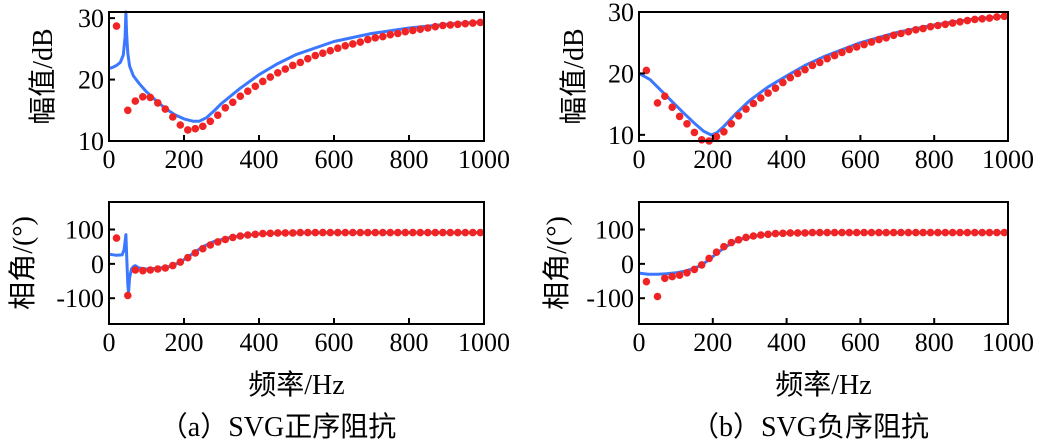 Image resolution: width=1043 pixels, height=441 pixels. Describe the element at coordinates (810, 426) in the screenshot. I see `caption-b: （b）SVG负序阻抗` at that location.